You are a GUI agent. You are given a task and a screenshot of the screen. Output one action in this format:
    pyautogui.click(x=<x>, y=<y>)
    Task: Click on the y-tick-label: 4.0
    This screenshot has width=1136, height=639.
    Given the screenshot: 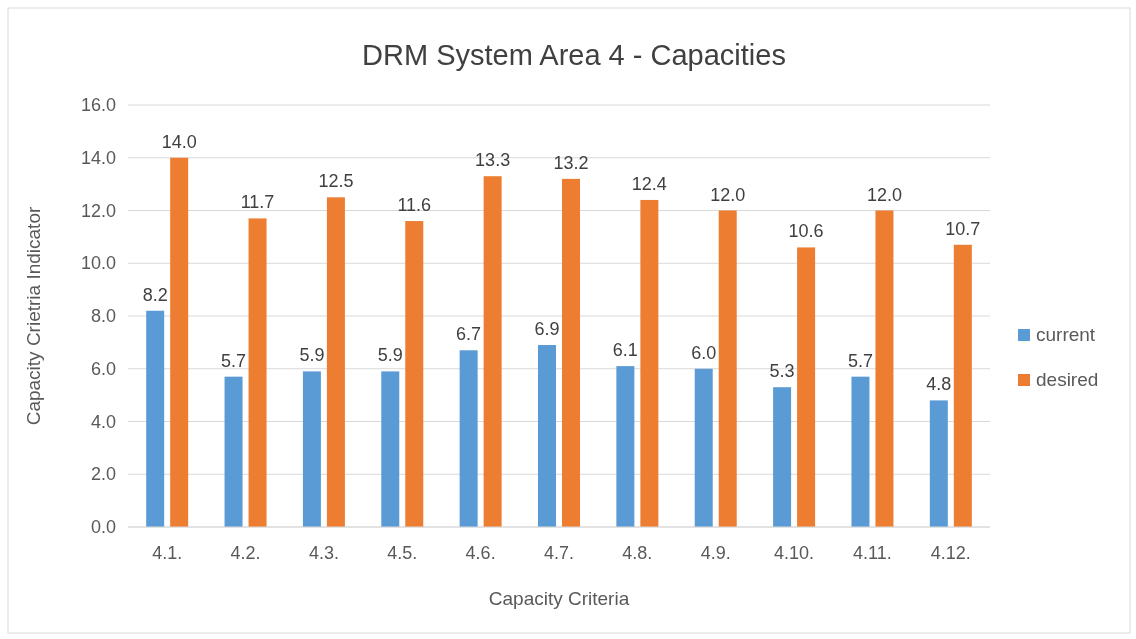 What is the action you would take?
    pyautogui.click(x=103, y=421)
    